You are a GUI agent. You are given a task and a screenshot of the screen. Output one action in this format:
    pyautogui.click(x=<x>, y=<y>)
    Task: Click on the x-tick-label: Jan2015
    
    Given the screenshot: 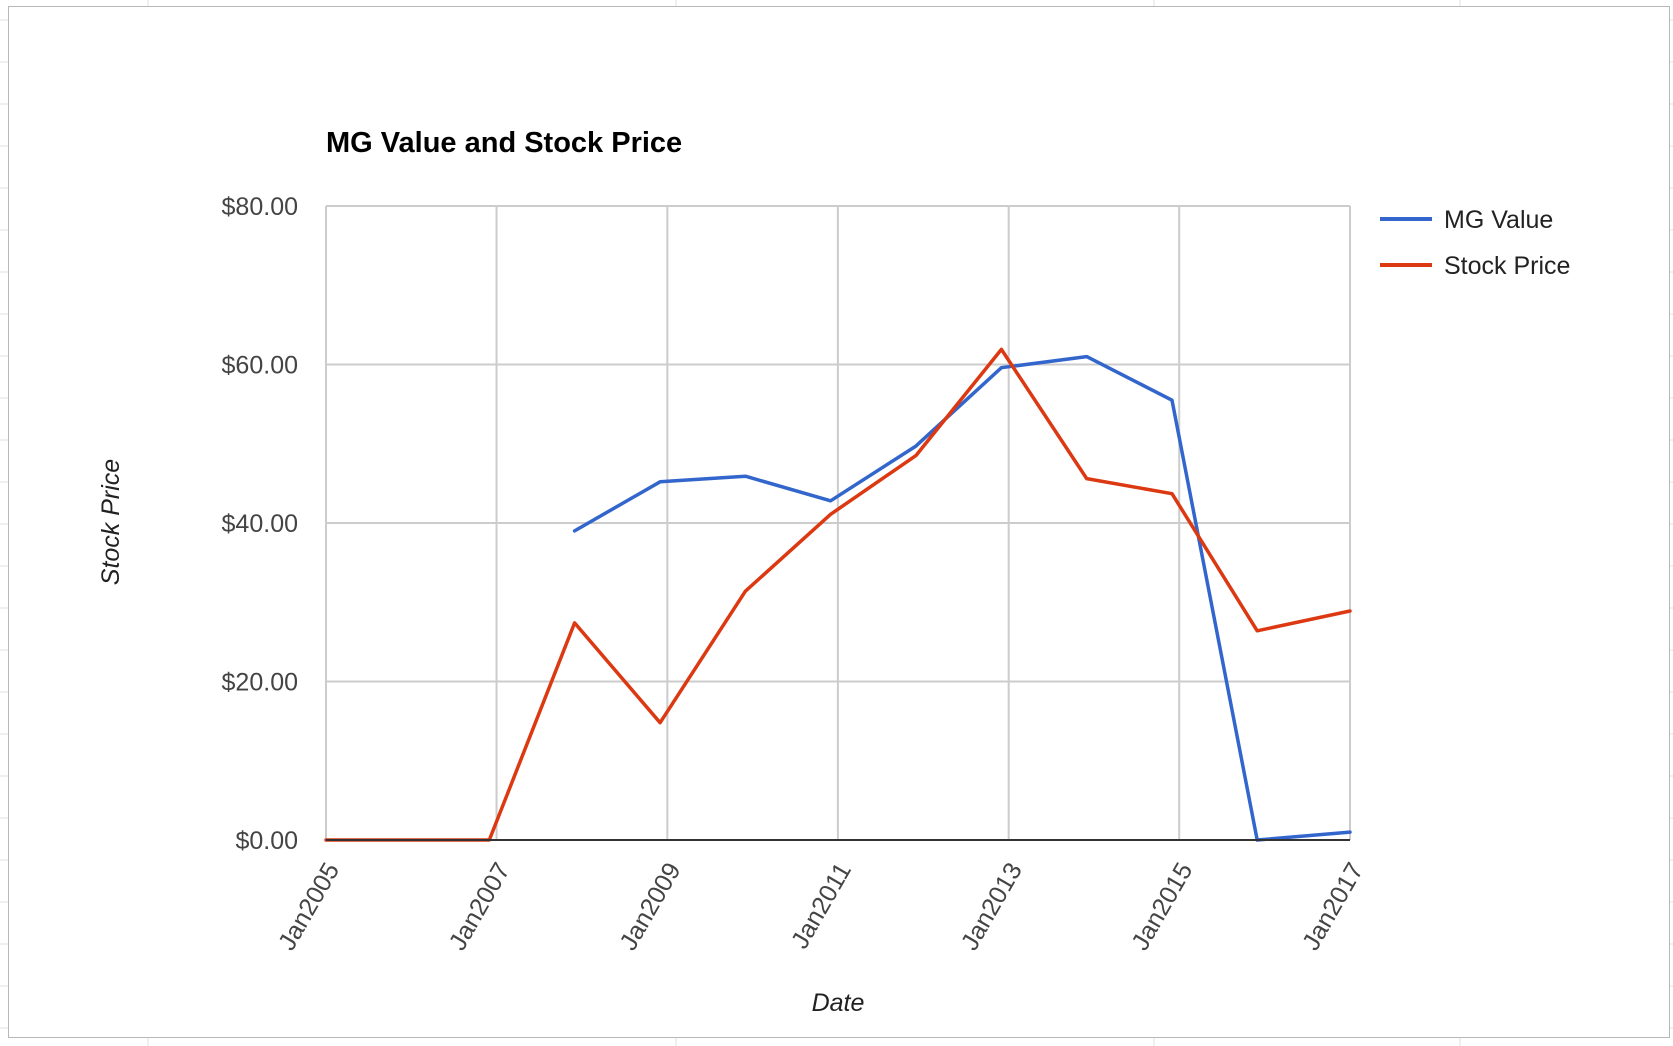 What is the action you would take?
    pyautogui.click(x=1162, y=906)
    